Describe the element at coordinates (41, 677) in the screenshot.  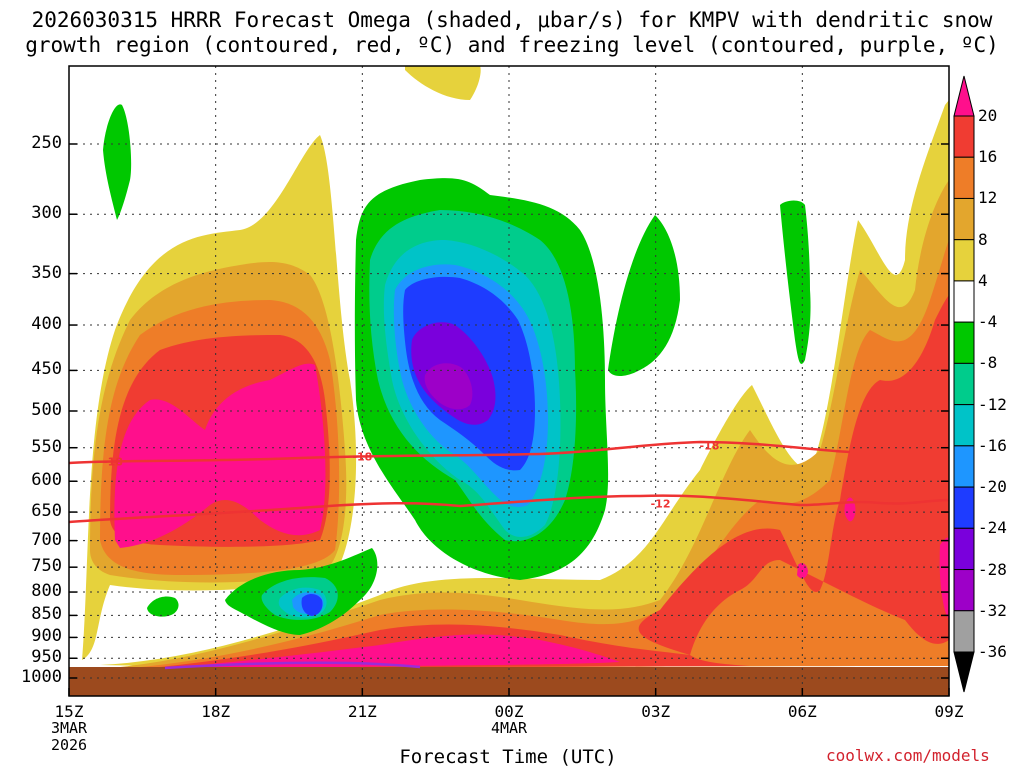
I see `y-tick-label: 1000` at that location.